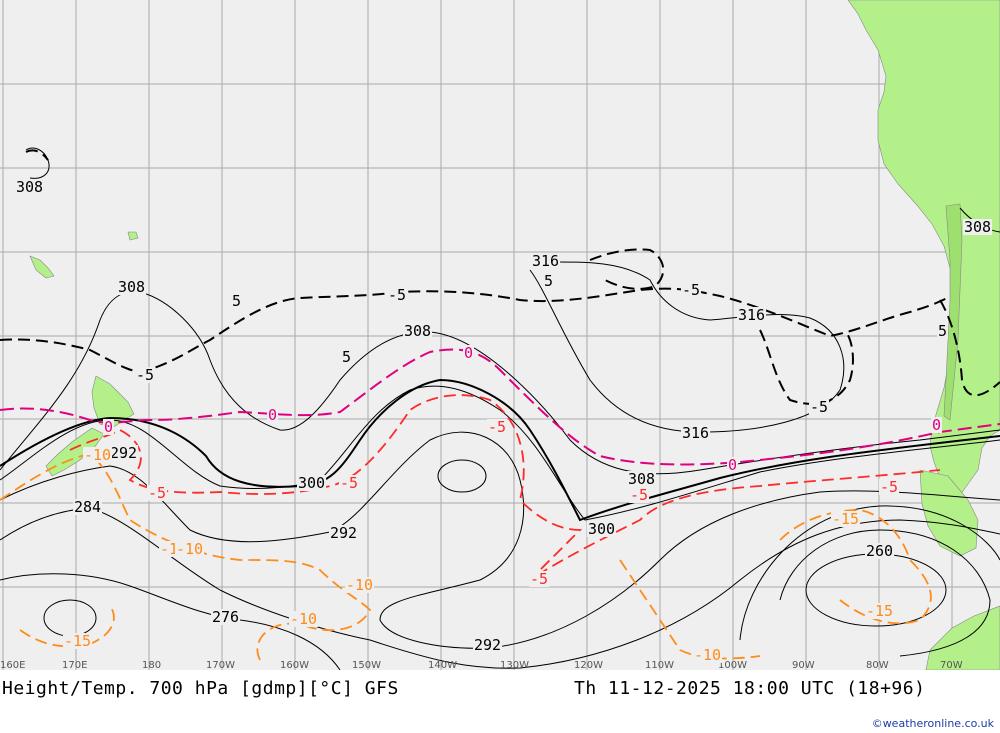 The height and width of the screenshot is (733, 1000). I want to click on isotherm-5-chile, so click(969, 348).